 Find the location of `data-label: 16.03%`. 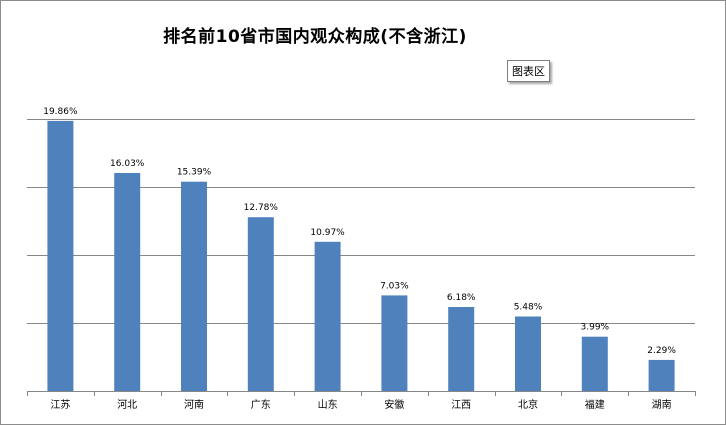

data-label: 16.03% is located at coordinates (127, 164).